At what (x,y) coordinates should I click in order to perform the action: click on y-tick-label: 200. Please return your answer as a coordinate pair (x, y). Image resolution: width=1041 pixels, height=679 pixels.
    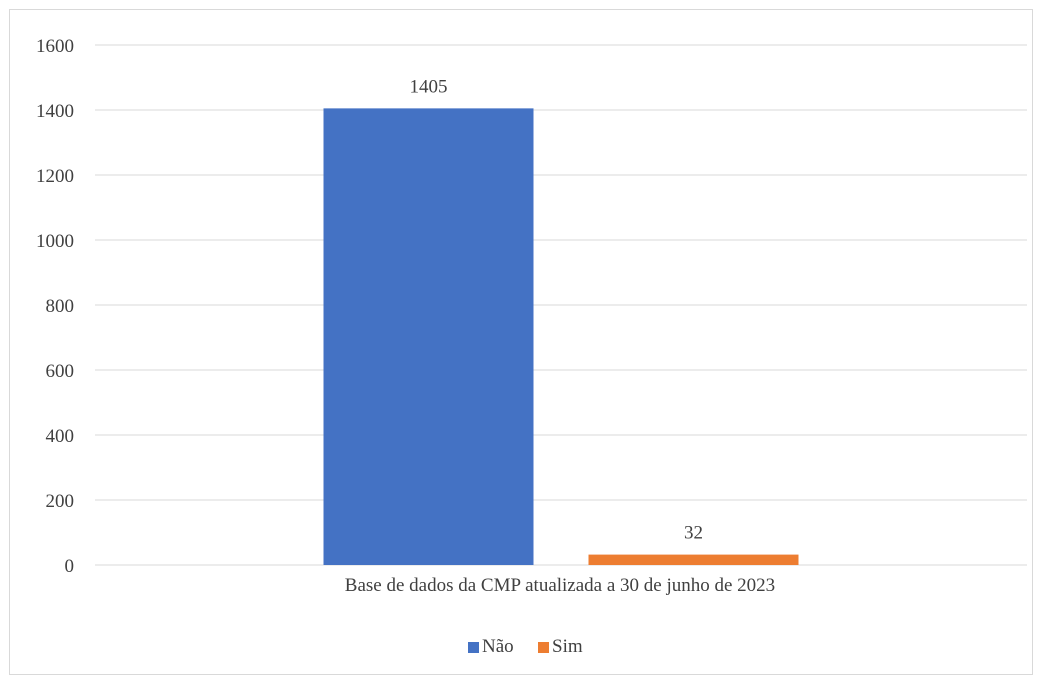
    Looking at the image, I should click on (60, 501).